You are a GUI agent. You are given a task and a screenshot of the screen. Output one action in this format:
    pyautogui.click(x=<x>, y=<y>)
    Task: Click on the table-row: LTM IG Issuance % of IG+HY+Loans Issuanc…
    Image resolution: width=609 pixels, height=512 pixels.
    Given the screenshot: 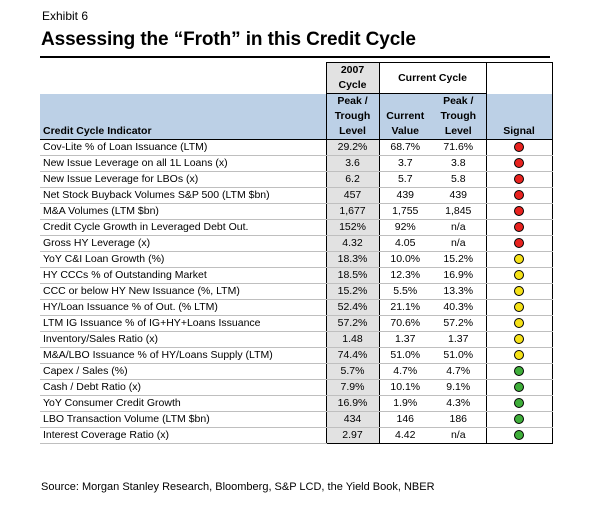 What is the action you would take?
    pyautogui.click(x=296, y=323)
    